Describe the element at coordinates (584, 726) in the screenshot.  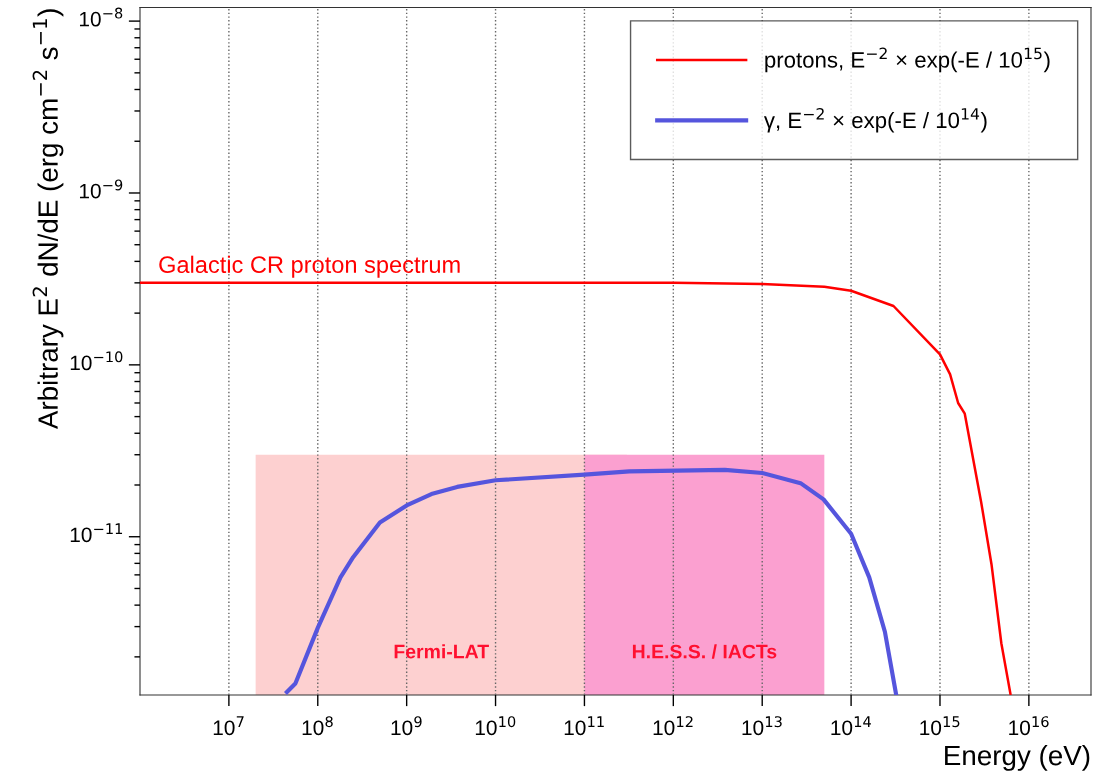
I see `x-tick-label: 10$^{11}$` at that location.